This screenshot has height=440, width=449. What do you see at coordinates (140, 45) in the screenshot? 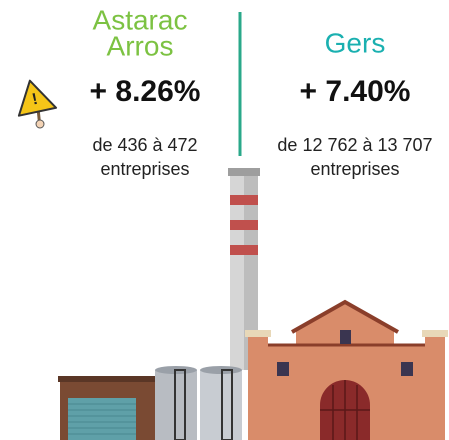
I see `left-name: Arros` at bounding box center [140, 45].